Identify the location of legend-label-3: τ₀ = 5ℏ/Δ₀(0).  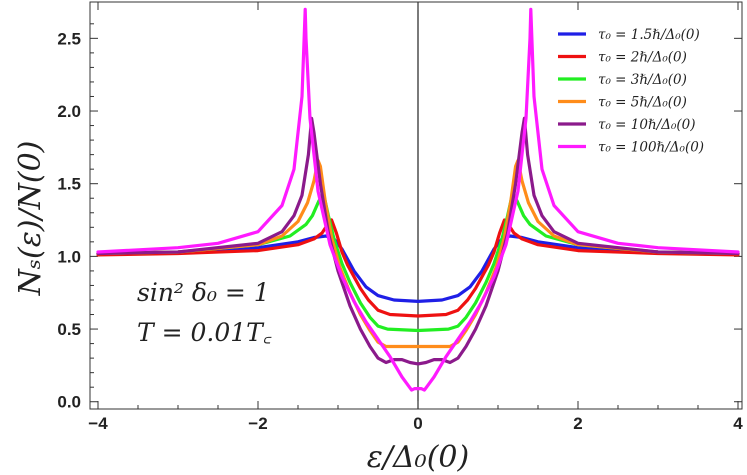
(642, 103).